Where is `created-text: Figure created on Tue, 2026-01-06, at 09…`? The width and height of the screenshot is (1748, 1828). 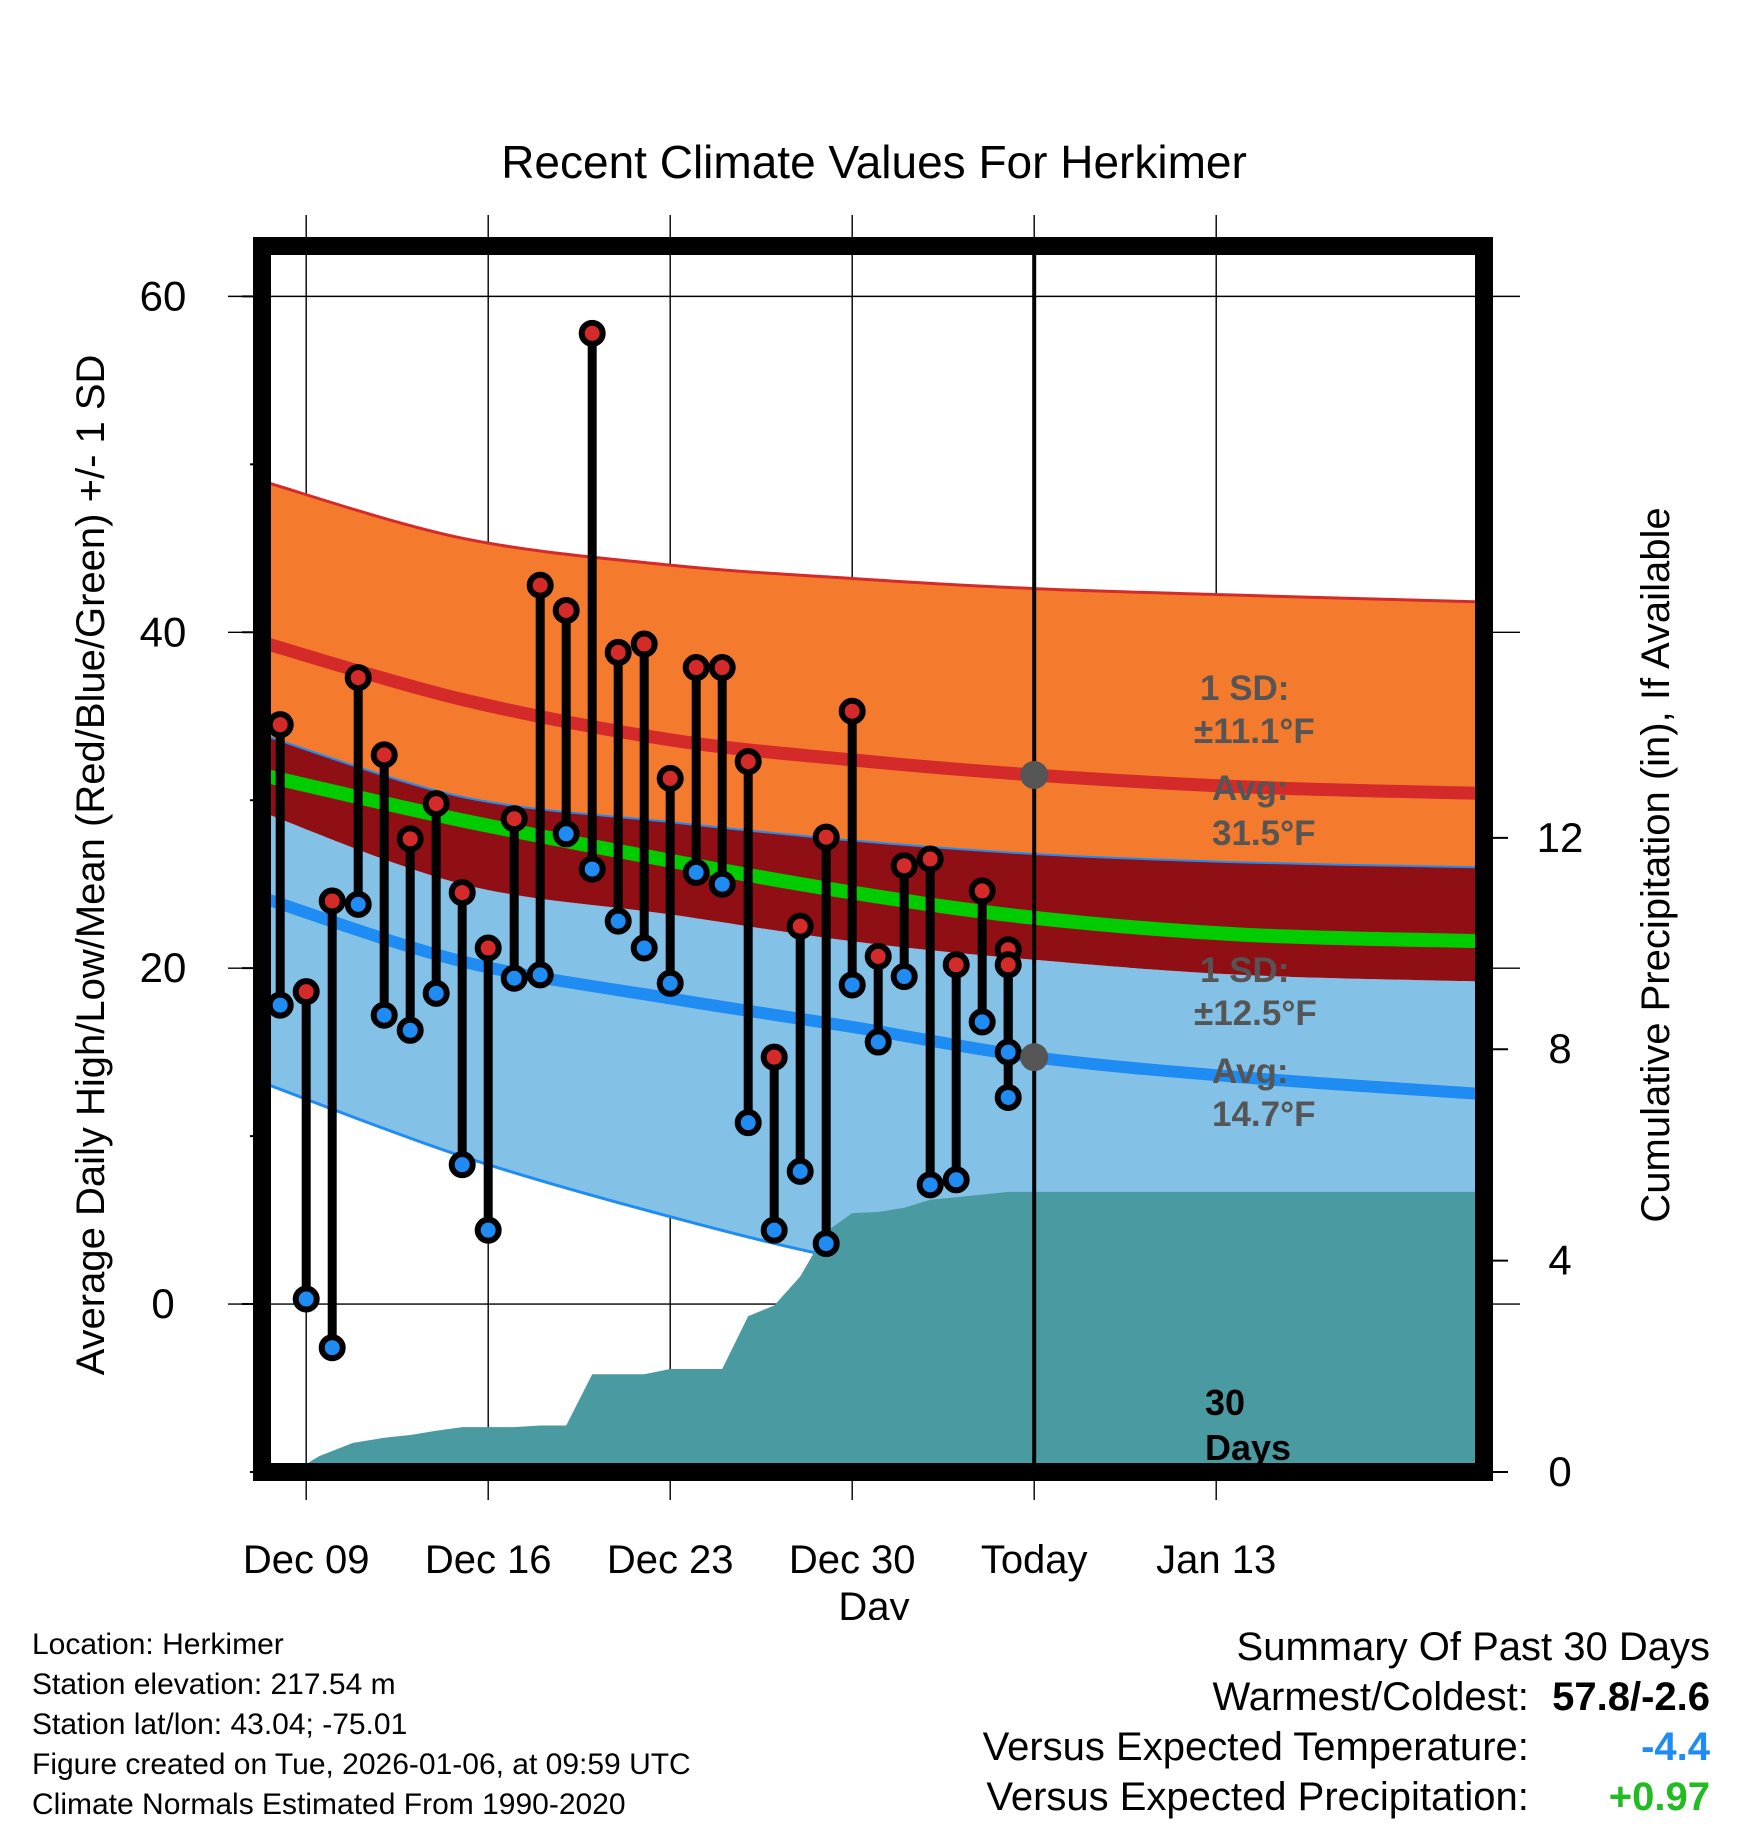
created-text: Figure created on Tue, 2026-01-06, at 09… is located at coordinates (361, 1764).